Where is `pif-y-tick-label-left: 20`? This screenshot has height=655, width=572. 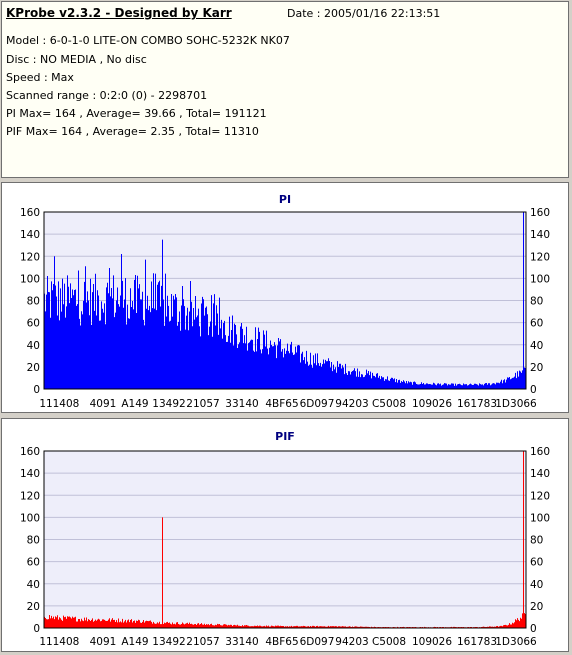
pif-y-tick-label-left: 20 is located at coordinates (33, 607).